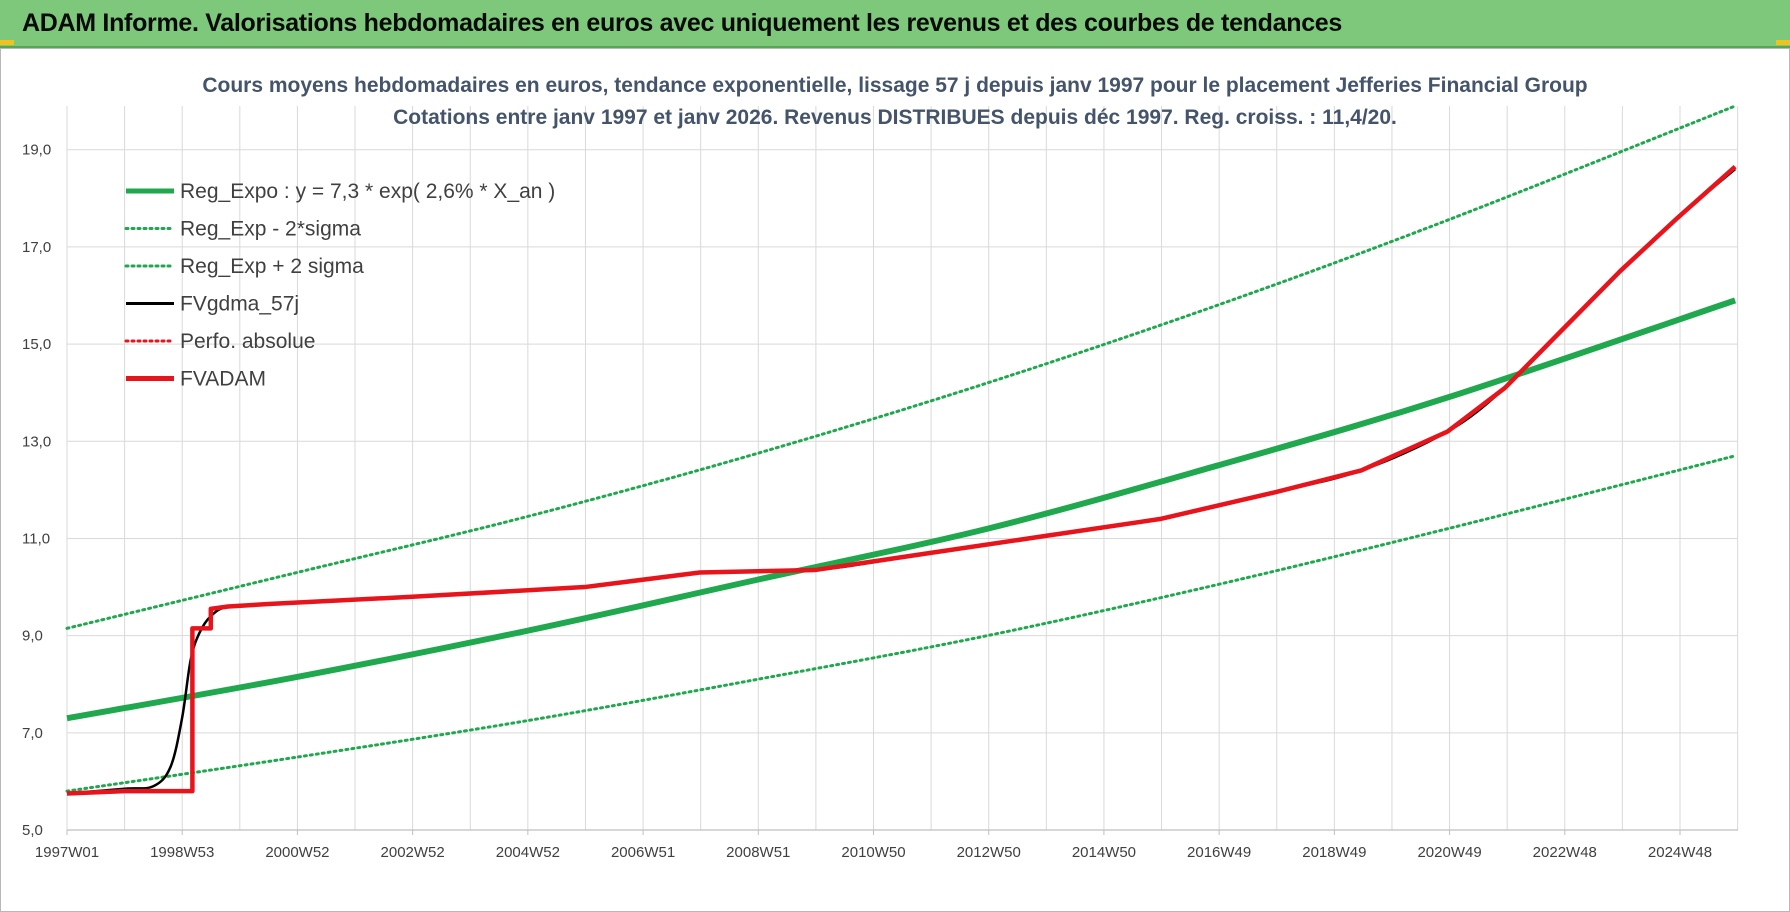 This screenshot has height=912, width=1790. I want to click on x-tick-label: 2008W51, so click(758, 852).